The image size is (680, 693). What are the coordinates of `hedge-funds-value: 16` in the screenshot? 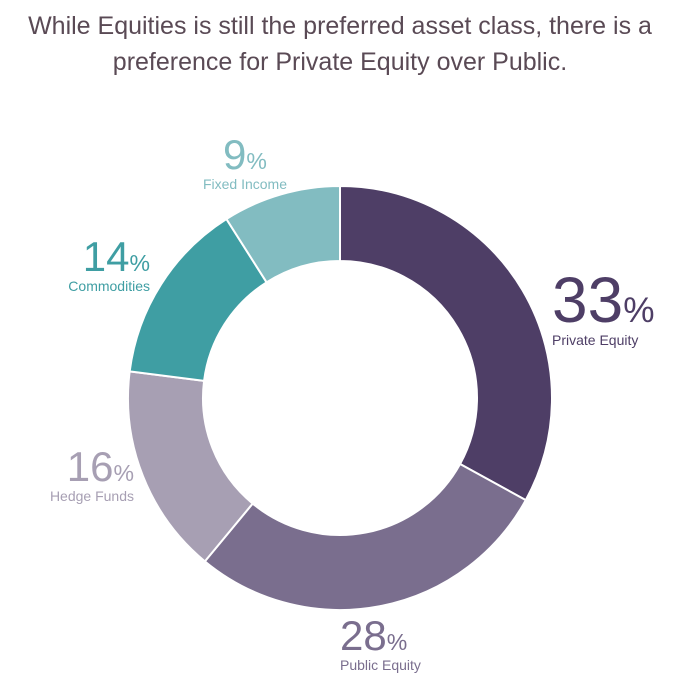 It's located at (90, 466).